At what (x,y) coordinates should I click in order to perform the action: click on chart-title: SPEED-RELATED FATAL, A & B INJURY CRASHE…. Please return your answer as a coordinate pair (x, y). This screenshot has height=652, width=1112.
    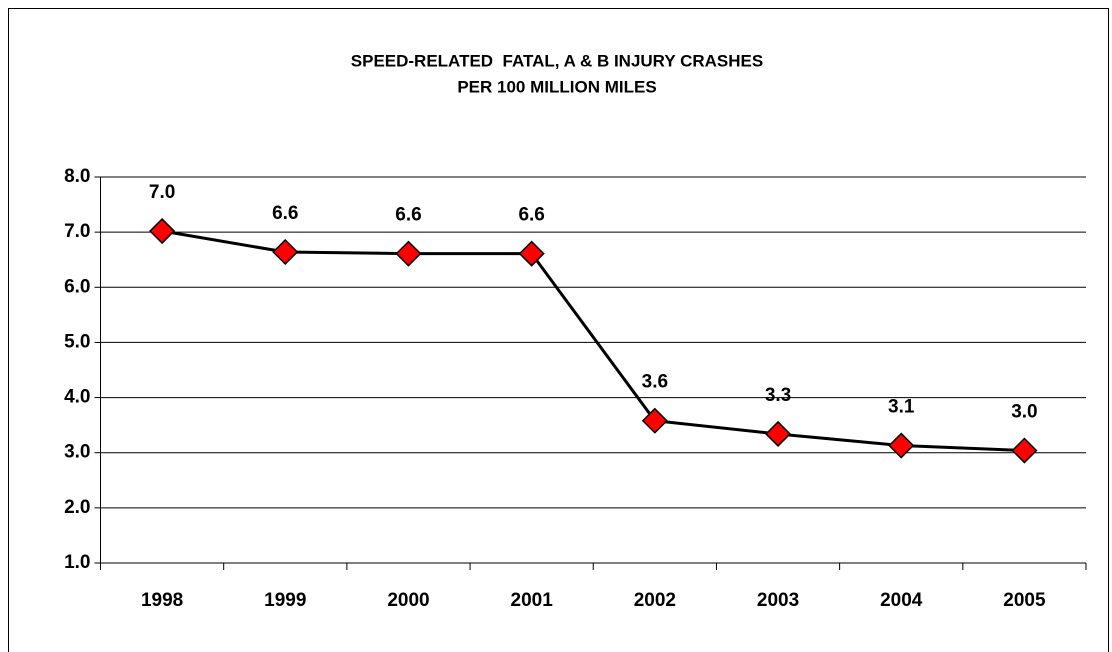
    Looking at the image, I should click on (557, 60).